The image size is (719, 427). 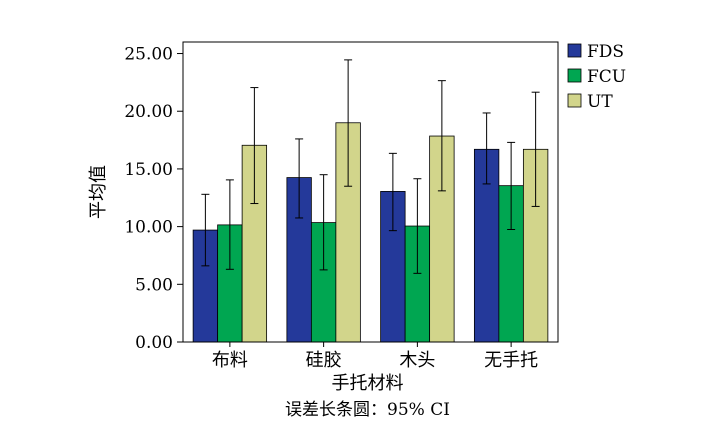 I want to click on y-axis-ticks: 0.00 5.00 10.00 15.00 20.00 25.00, so click(x=153, y=199).